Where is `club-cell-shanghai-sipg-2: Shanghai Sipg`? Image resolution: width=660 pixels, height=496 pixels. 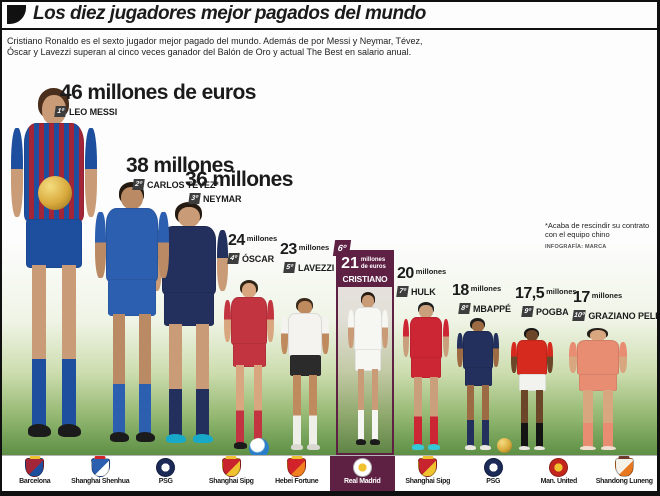
club-cell-shanghai-sipg-2: Shanghai Sipg is located at coordinates (428, 474).